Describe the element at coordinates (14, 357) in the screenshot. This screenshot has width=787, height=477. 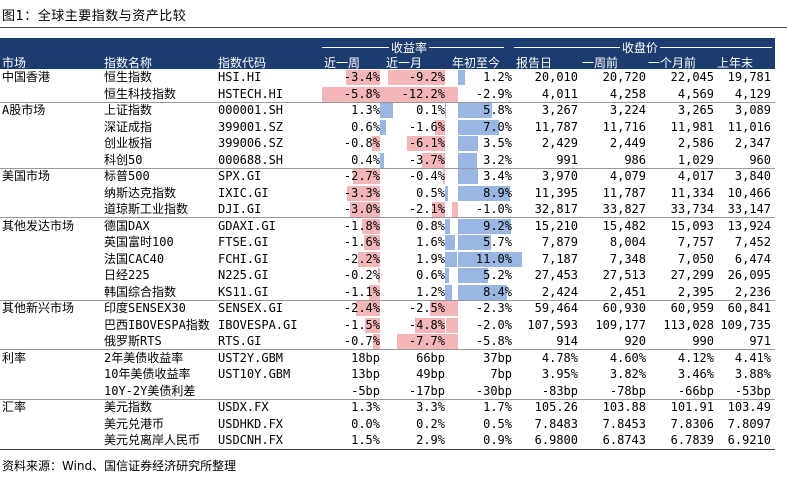
I see `cell-market: 利率` at that location.